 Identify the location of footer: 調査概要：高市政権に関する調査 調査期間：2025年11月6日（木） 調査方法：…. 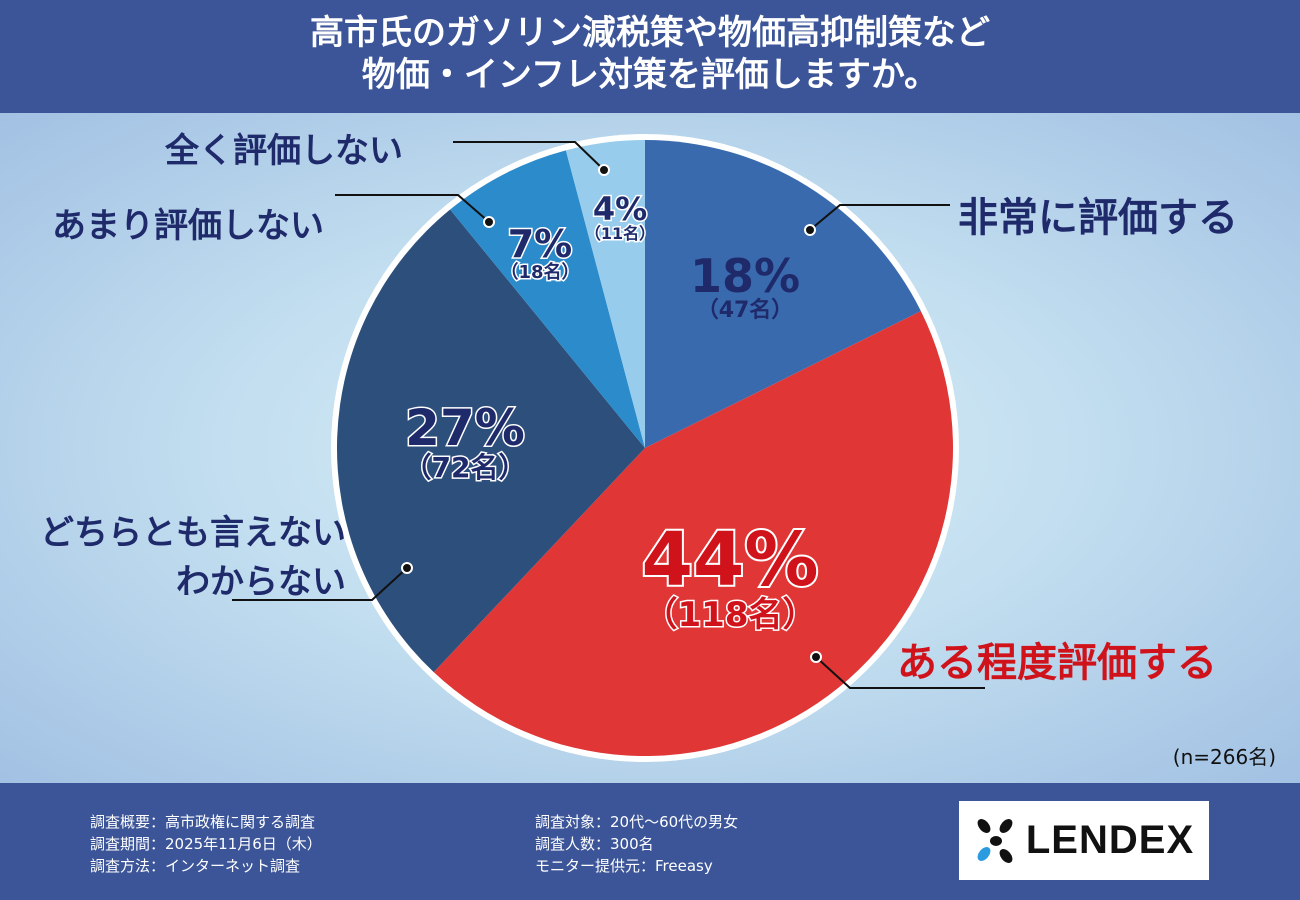
(650, 841).